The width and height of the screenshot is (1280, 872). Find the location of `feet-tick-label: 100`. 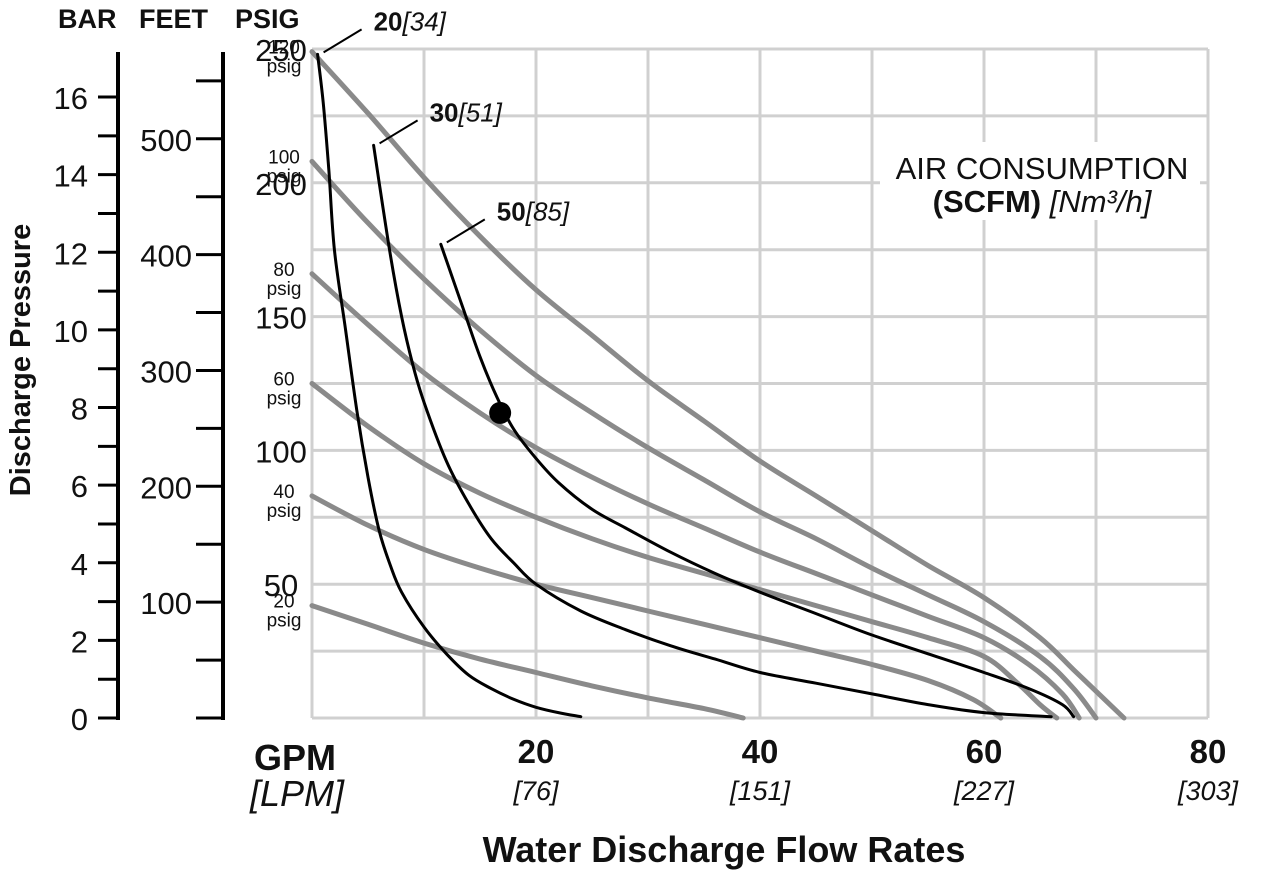

feet-tick-label: 100 is located at coordinates (166, 603).